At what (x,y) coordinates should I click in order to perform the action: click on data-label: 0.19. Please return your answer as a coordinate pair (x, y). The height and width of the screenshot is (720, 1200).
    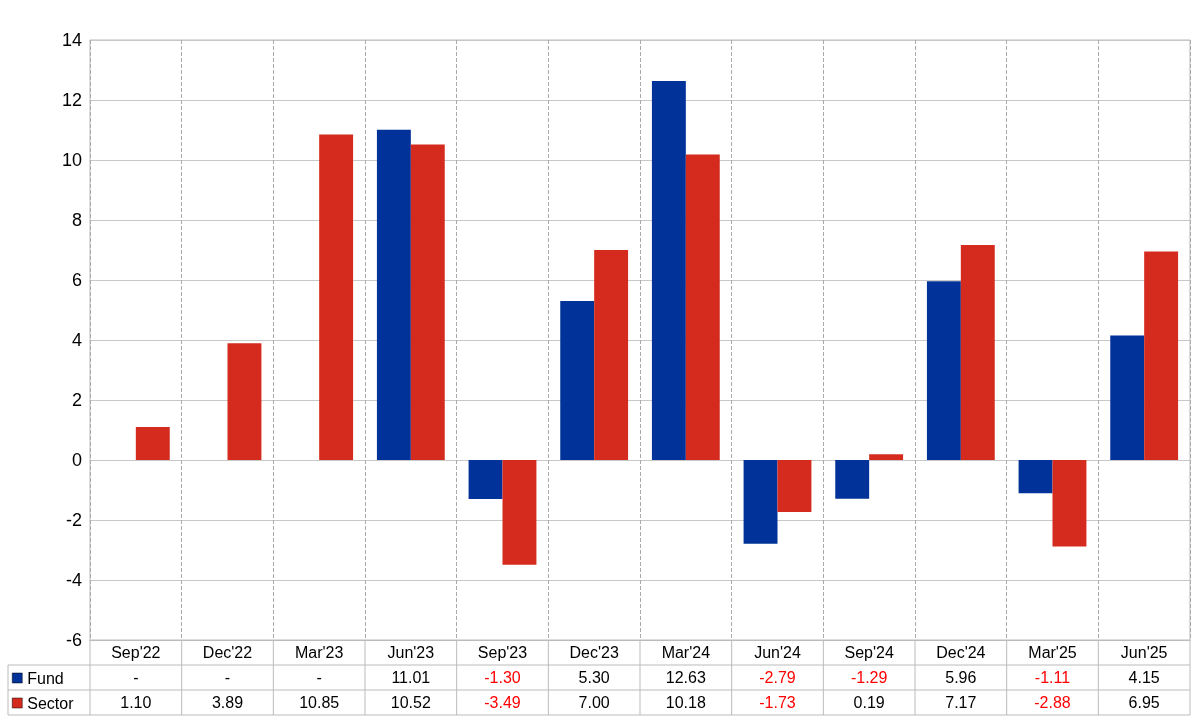
    Looking at the image, I should click on (869, 702).